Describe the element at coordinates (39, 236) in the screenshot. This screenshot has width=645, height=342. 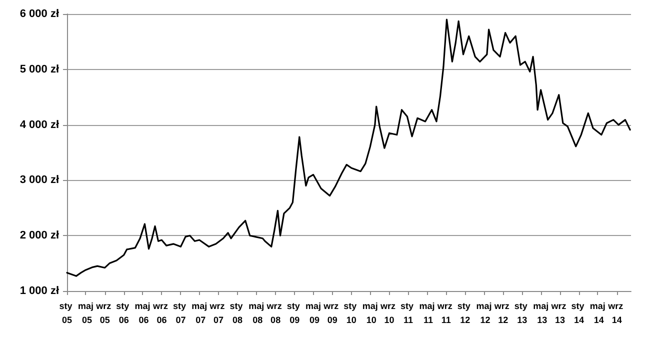
I see `y-tick-label: 2 000 zł` at that location.